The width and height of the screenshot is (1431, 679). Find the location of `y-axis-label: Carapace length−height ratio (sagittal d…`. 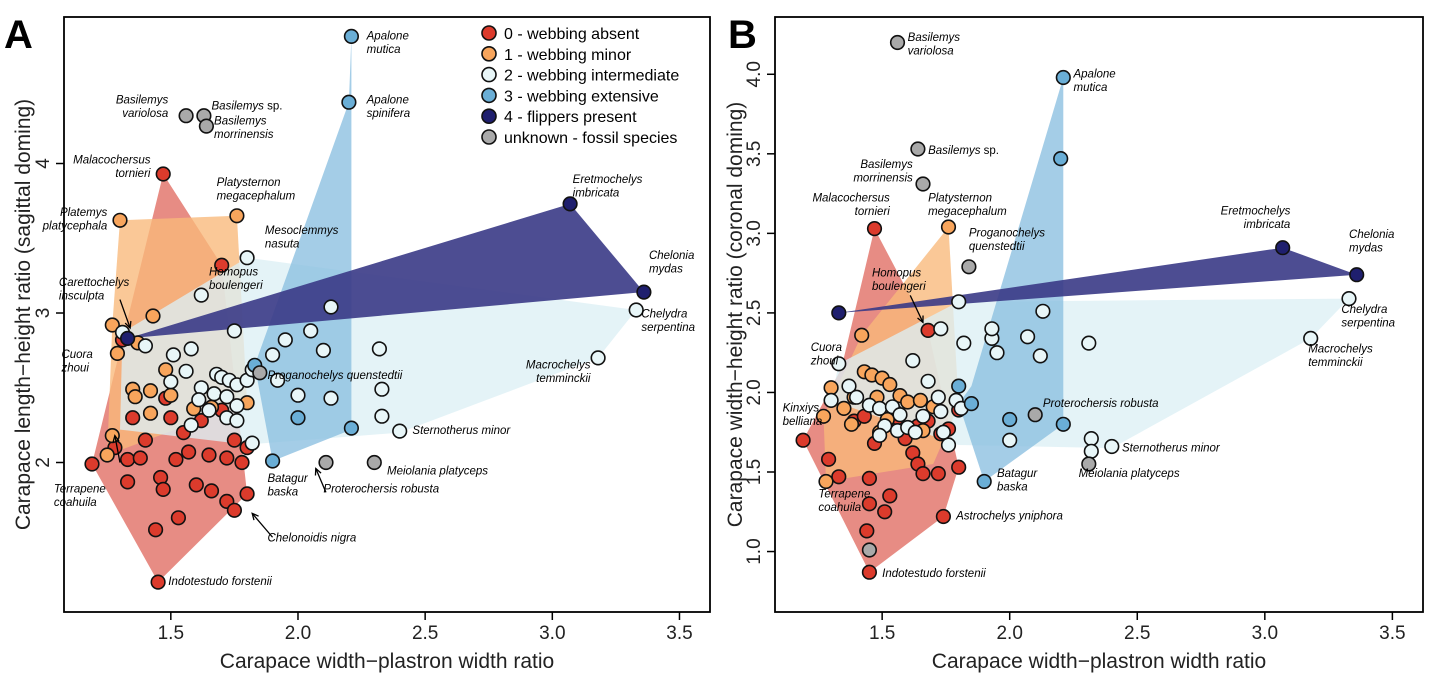

y-axis-label: Carapace length−height ratio (sagittal d… is located at coordinates (23, 314).